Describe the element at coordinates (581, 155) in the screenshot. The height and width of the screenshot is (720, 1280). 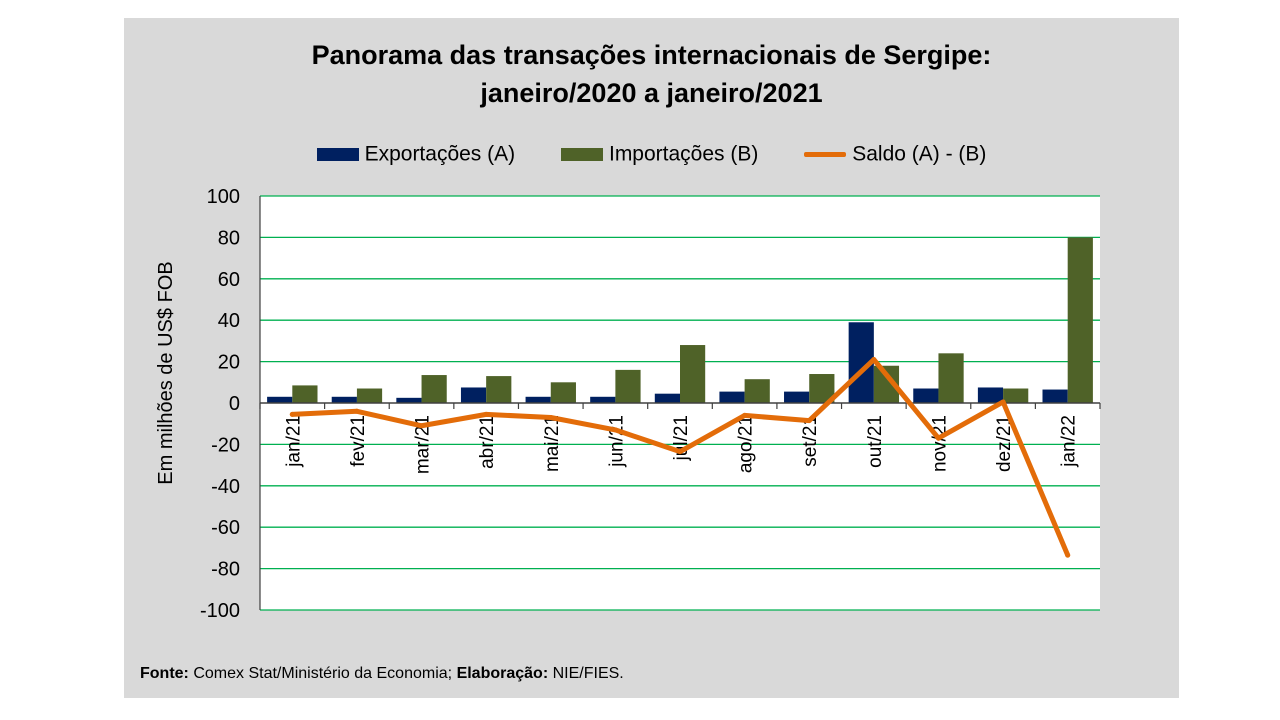
I see `legend-swatch-importacoes` at that location.